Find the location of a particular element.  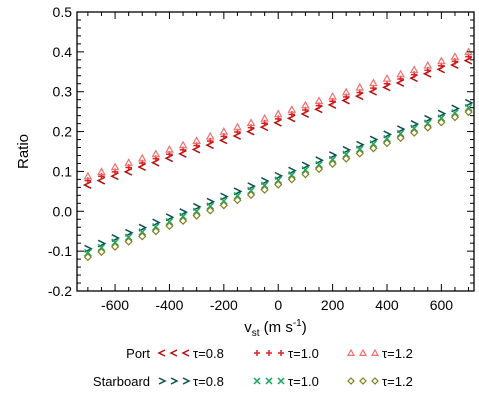

x-axis-title-subscript: st is located at coordinates (256, 333).